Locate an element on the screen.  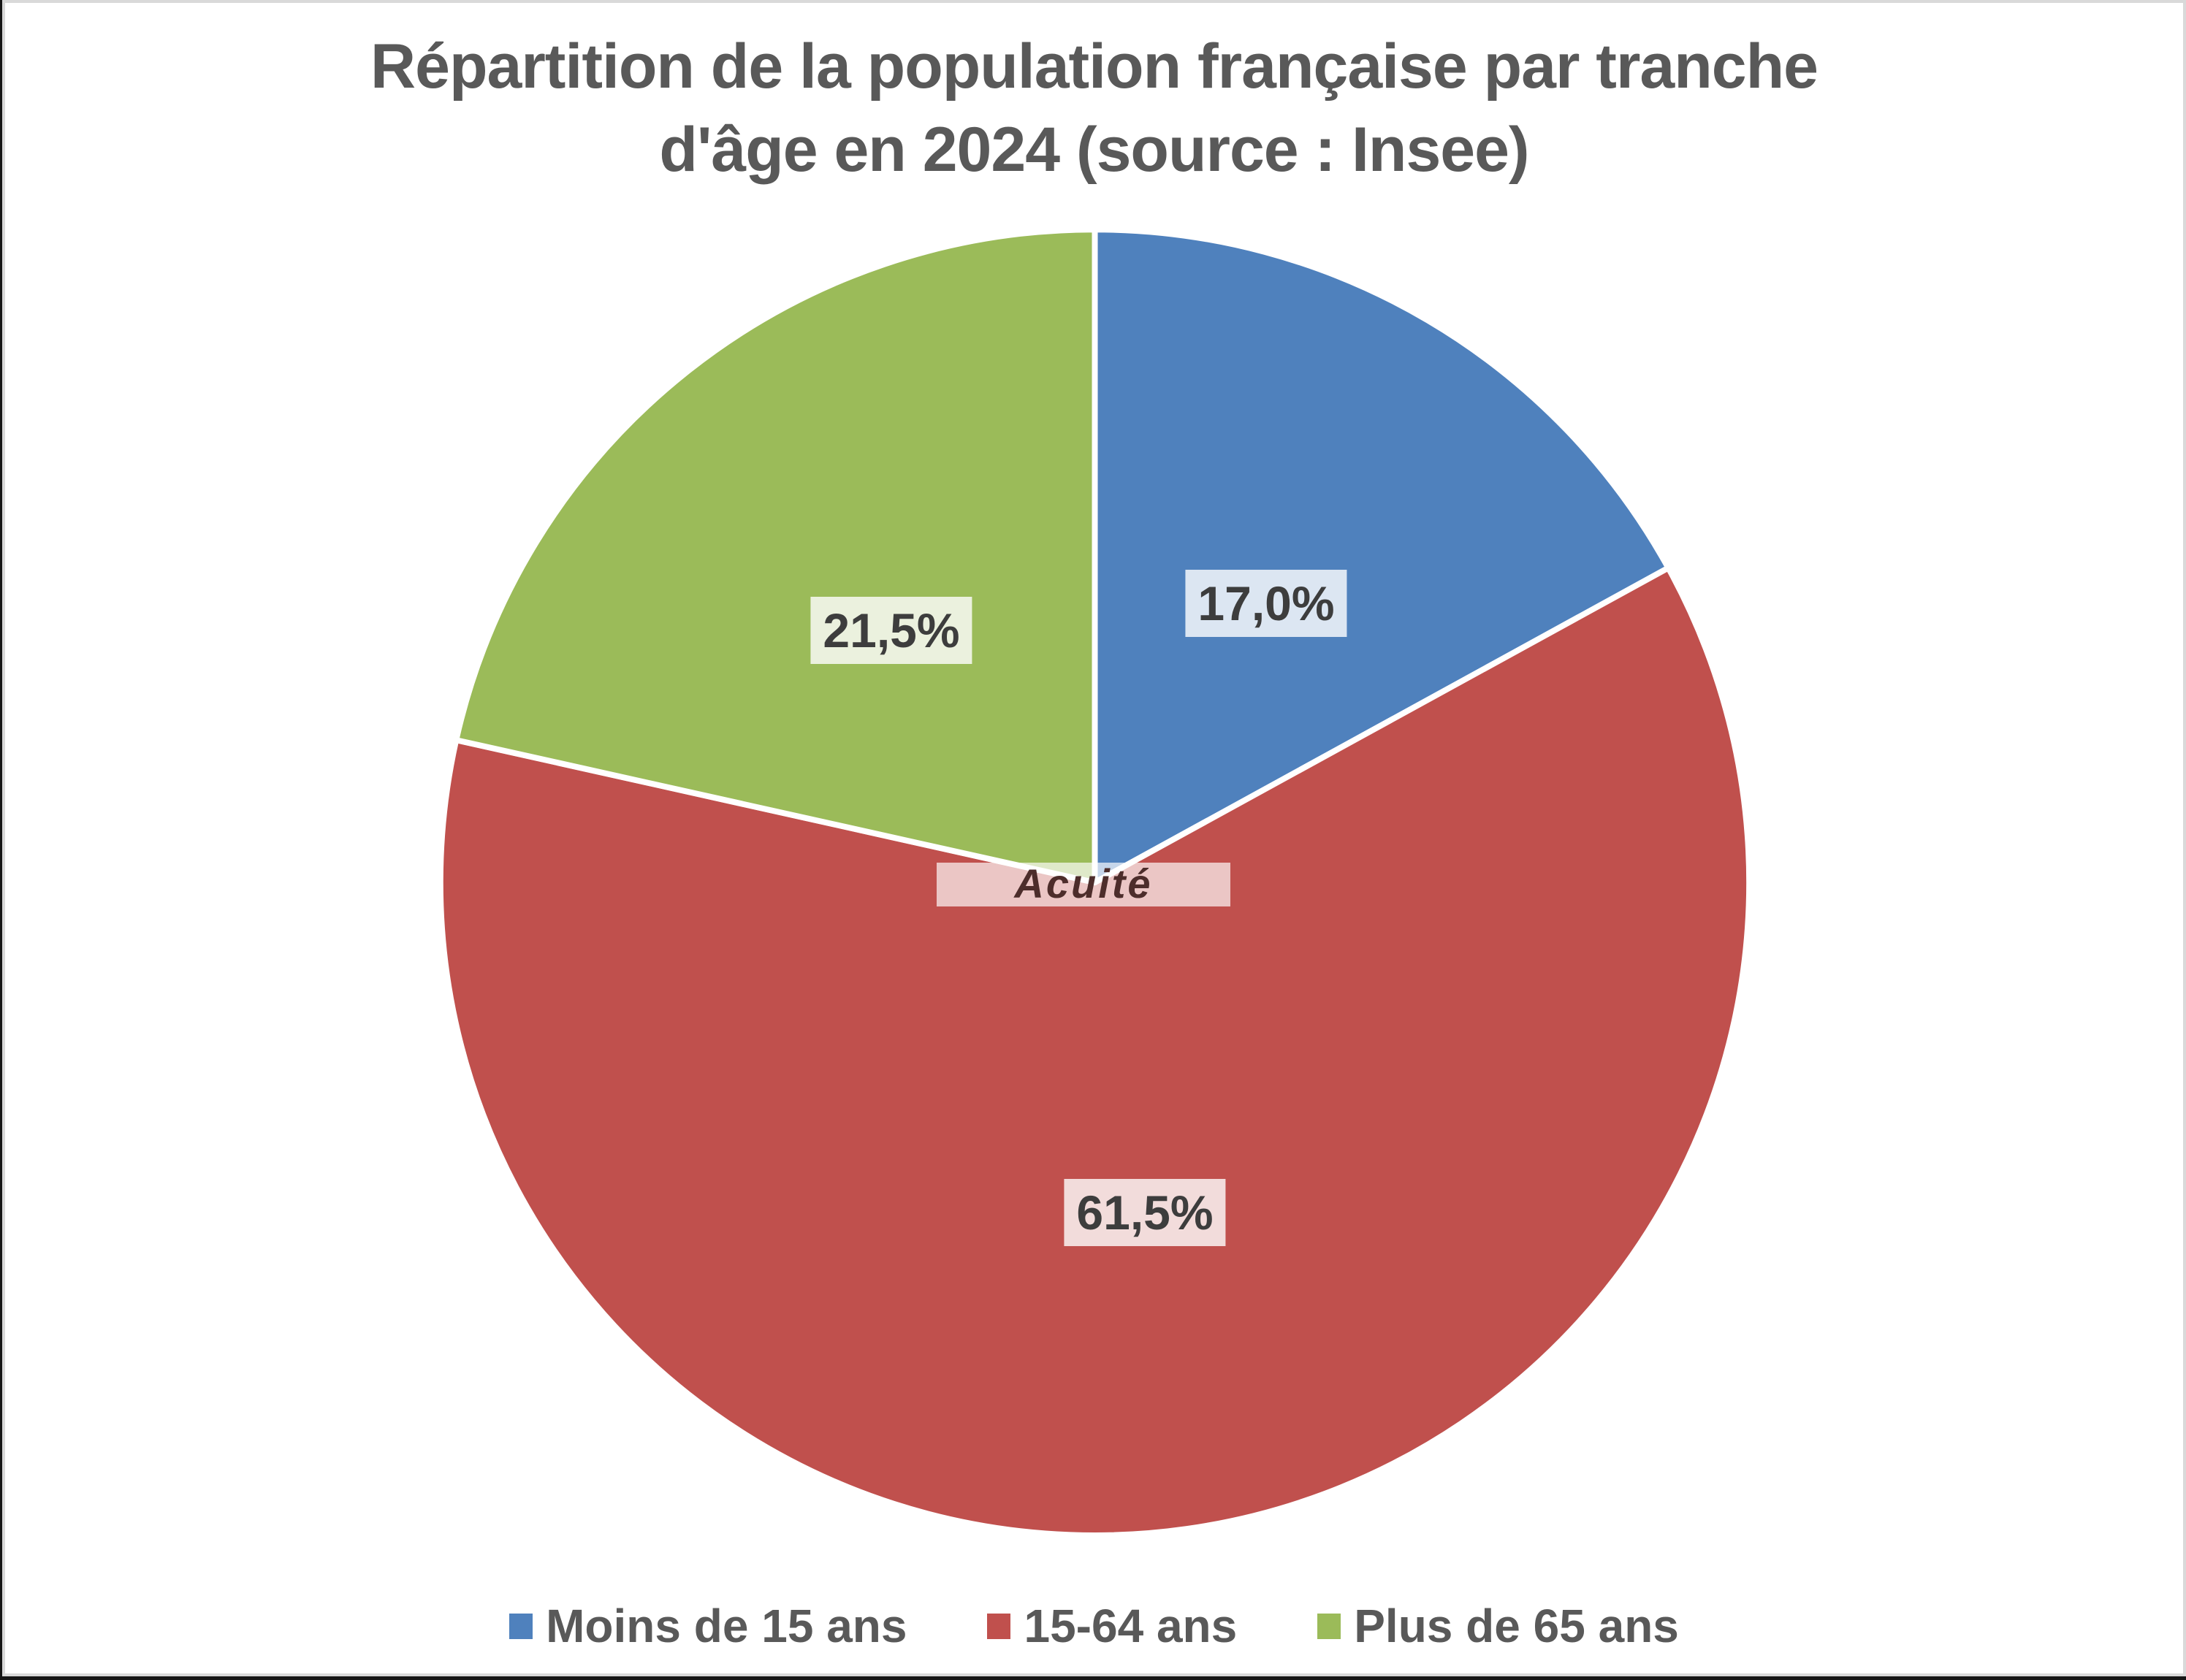
legend-swatch-blue-icon is located at coordinates (521, 1626).